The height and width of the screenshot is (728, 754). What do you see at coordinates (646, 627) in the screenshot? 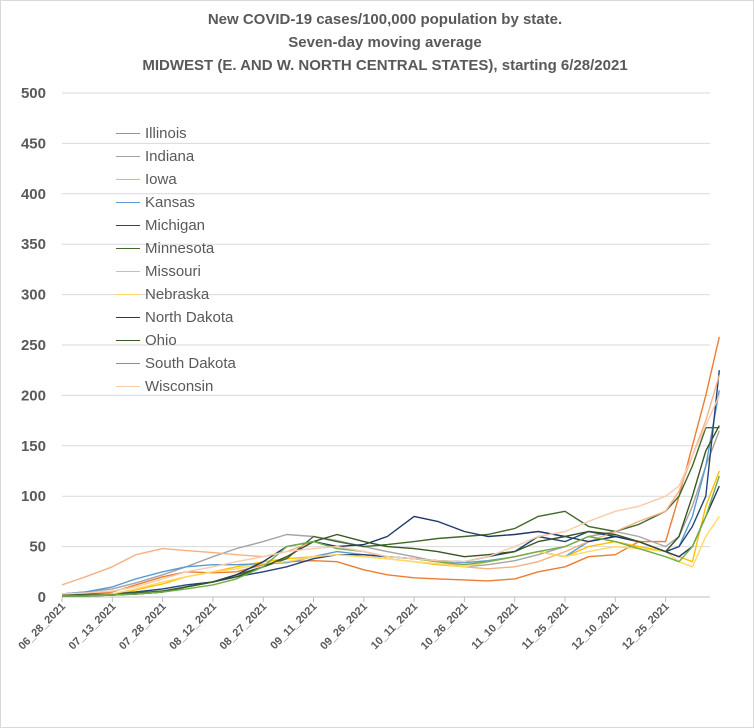
I see `x-tick-label: 12_25_2021` at bounding box center [646, 627].